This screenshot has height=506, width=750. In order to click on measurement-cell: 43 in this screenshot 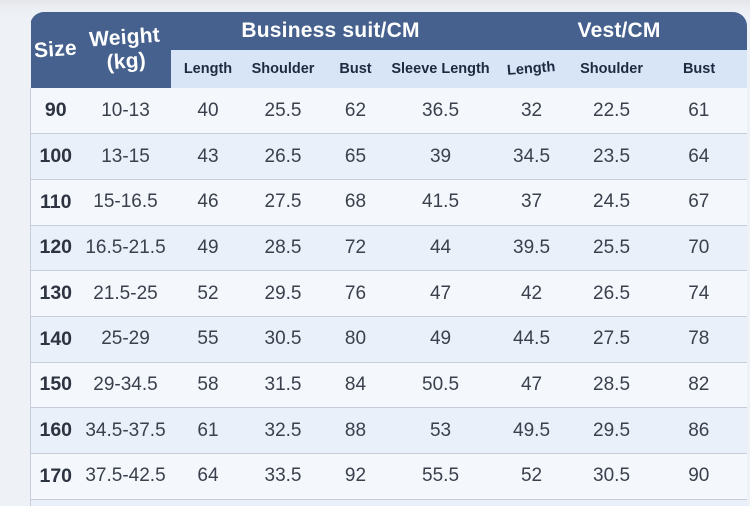, I will do `click(208, 156)`.